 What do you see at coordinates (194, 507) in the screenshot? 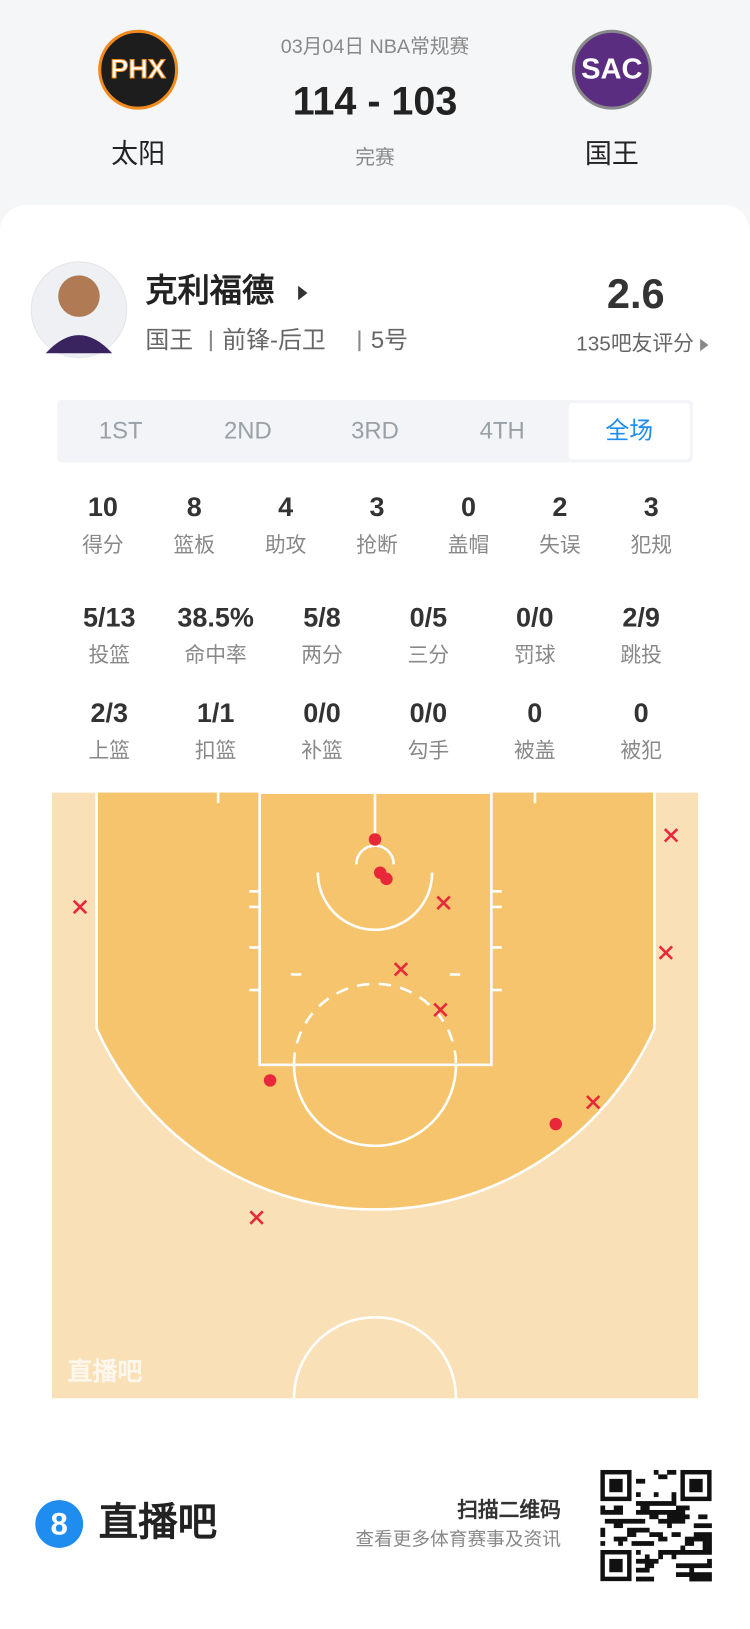
I see `stat-value: 8` at bounding box center [194, 507].